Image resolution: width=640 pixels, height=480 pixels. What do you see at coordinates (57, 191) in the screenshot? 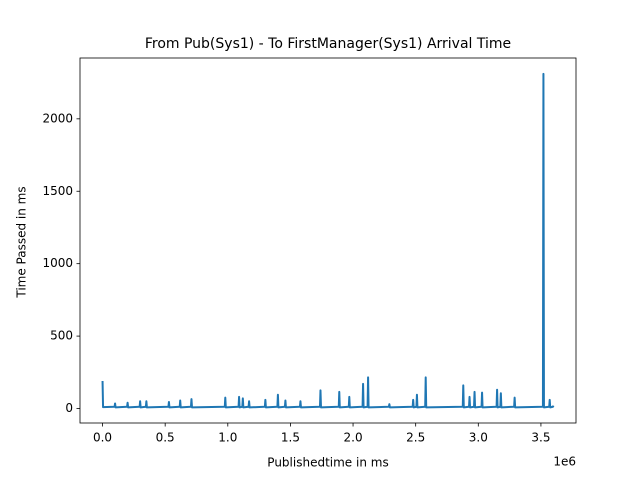
I see `y-tick-label: 1500` at bounding box center [57, 191].